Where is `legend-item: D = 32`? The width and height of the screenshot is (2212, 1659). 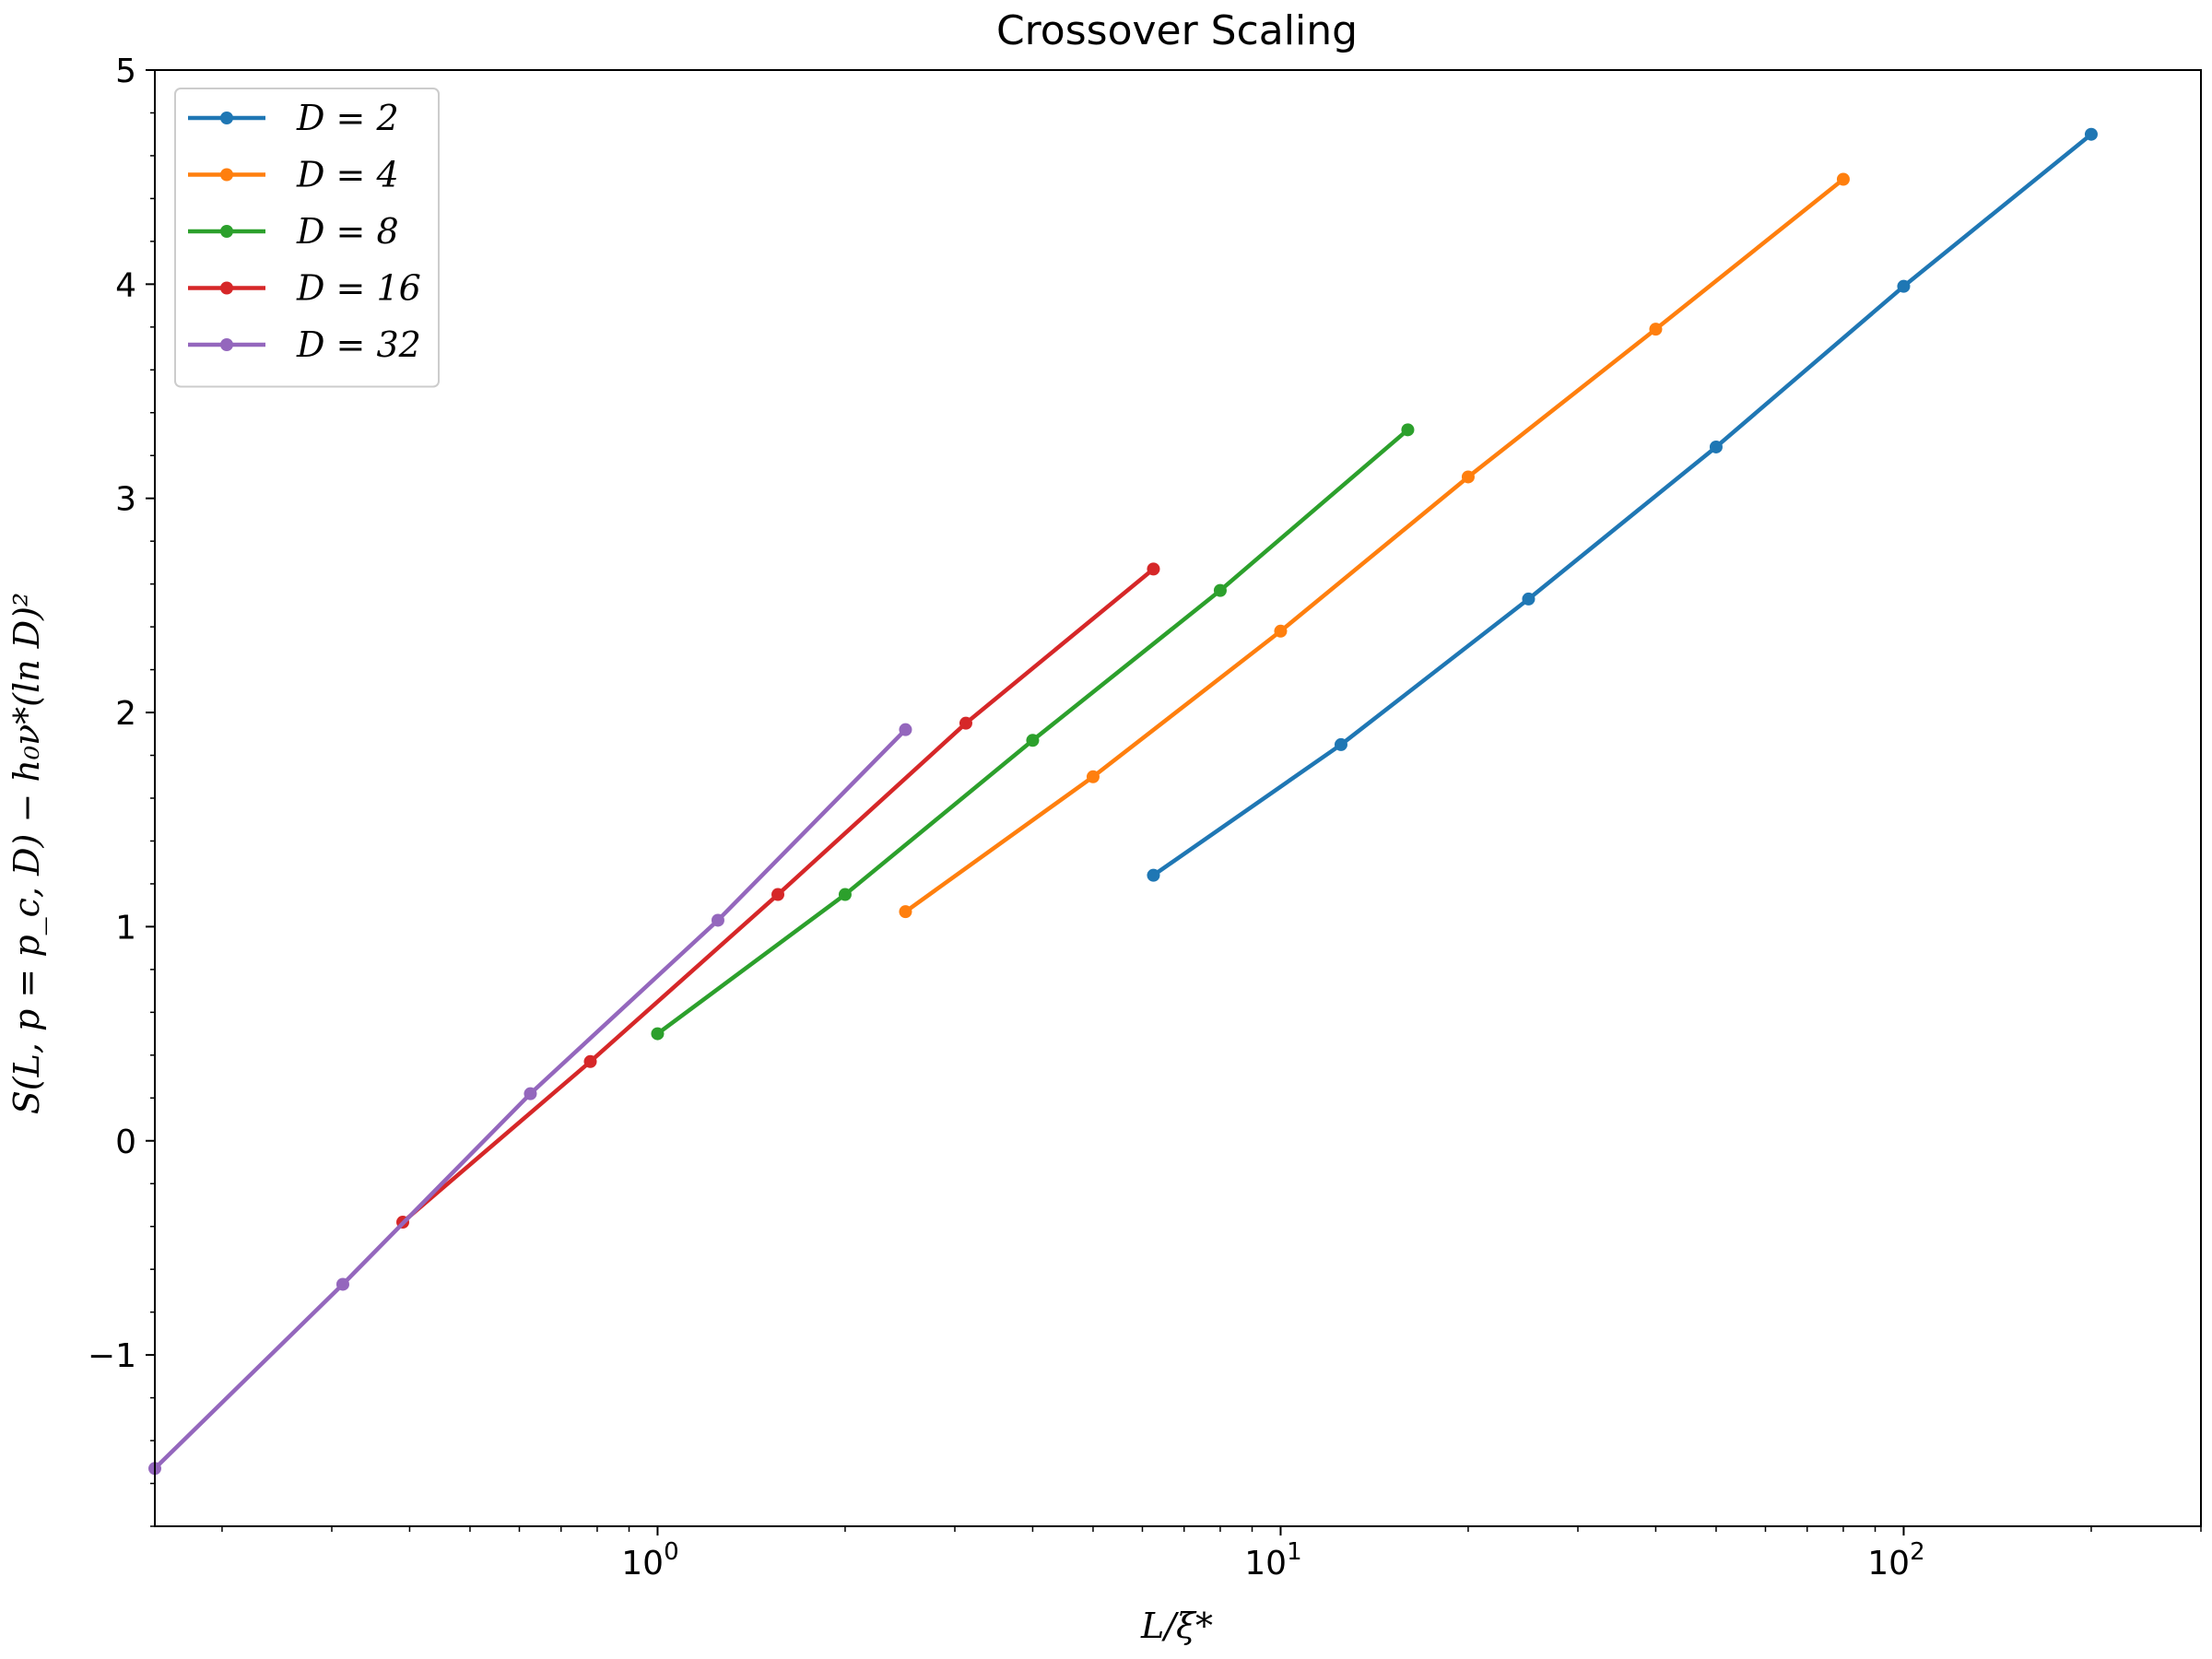 legend-item: D = 32 is located at coordinates (304, 344).